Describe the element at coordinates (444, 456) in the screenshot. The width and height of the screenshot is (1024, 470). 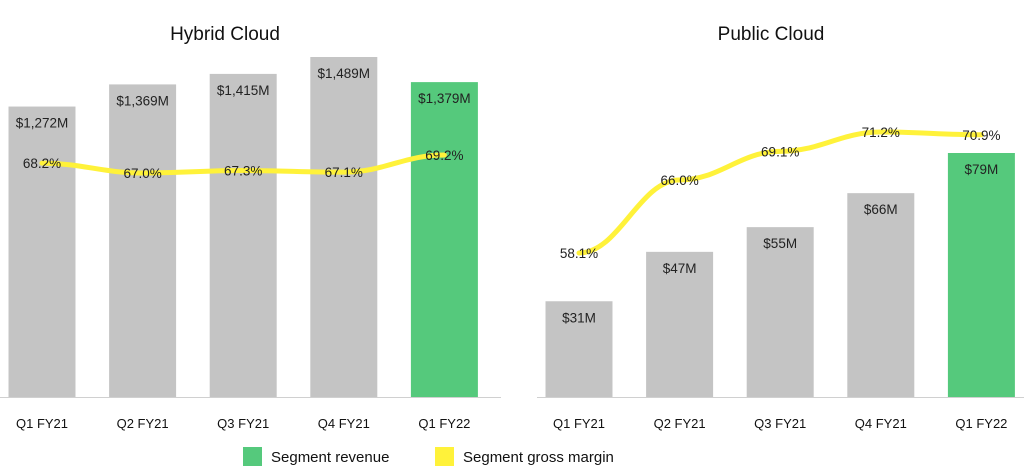
I see `legend-swatch-segment-gross-margin` at that location.